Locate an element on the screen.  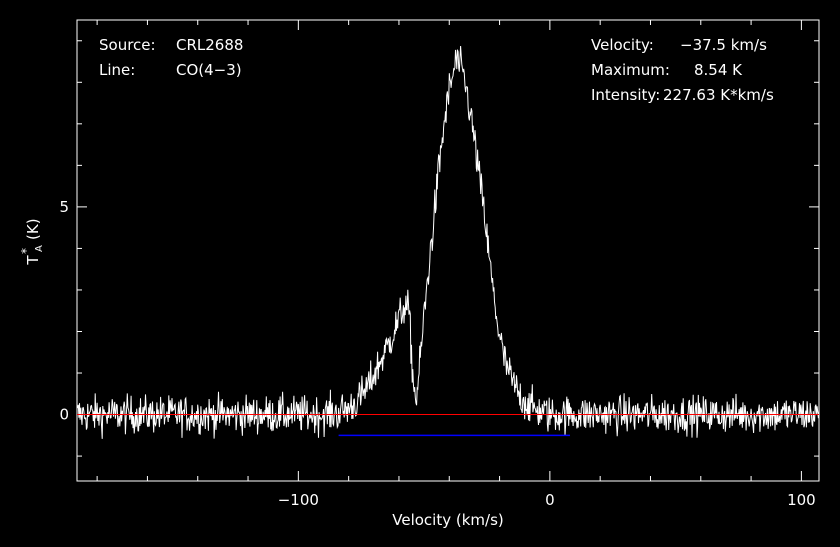
y-axis-label: T A * (K) is located at coordinates (32, 241).